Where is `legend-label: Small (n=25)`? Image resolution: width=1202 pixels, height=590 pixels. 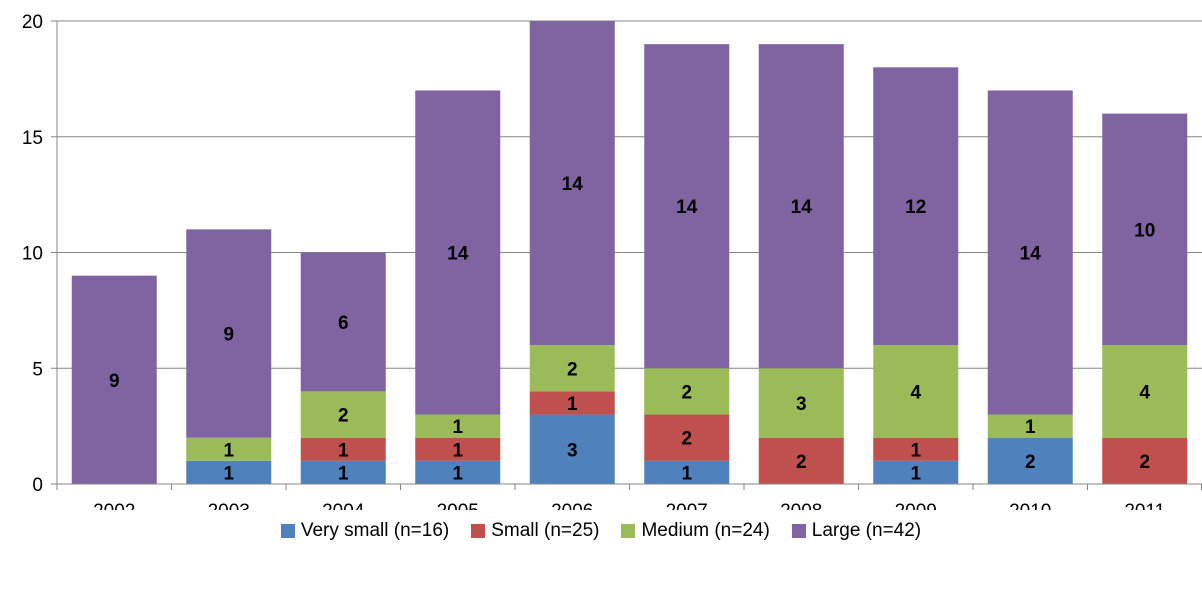 legend-label: Small (n=25) is located at coordinates (545, 530).